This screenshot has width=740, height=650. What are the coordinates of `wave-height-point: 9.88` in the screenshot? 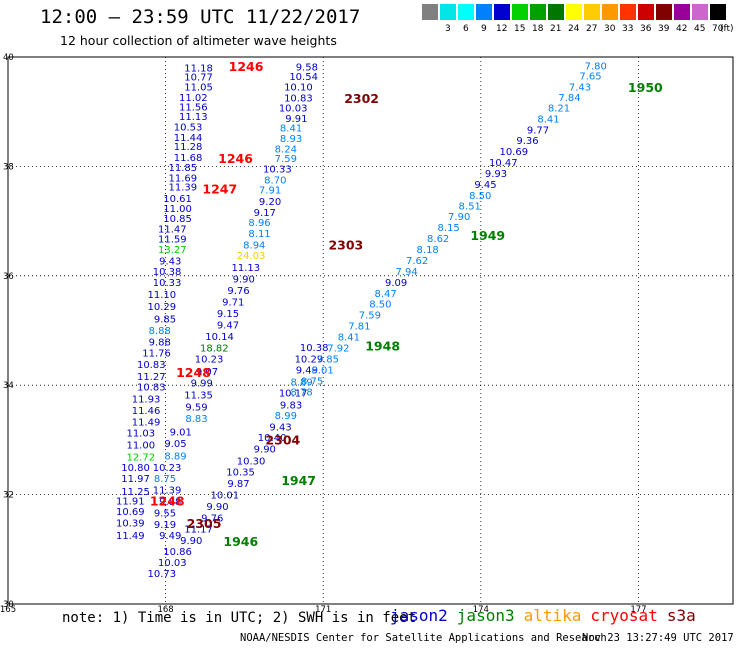 It's located at (170, 502).